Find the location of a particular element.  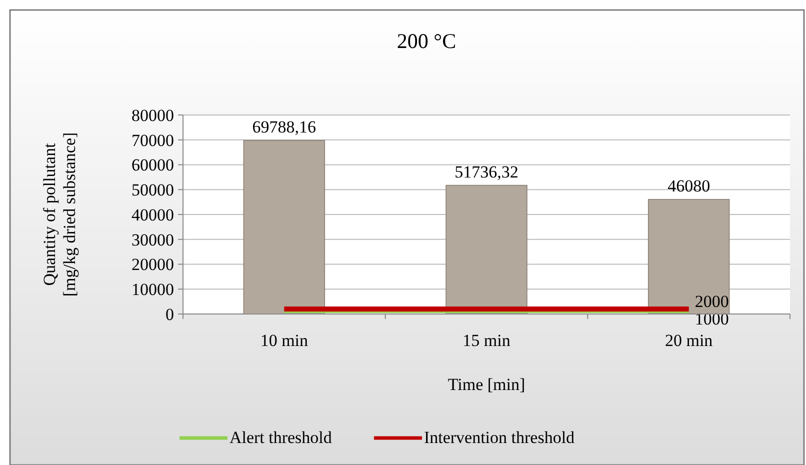

y-tick-label: 50000 is located at coordinates (153, 190).